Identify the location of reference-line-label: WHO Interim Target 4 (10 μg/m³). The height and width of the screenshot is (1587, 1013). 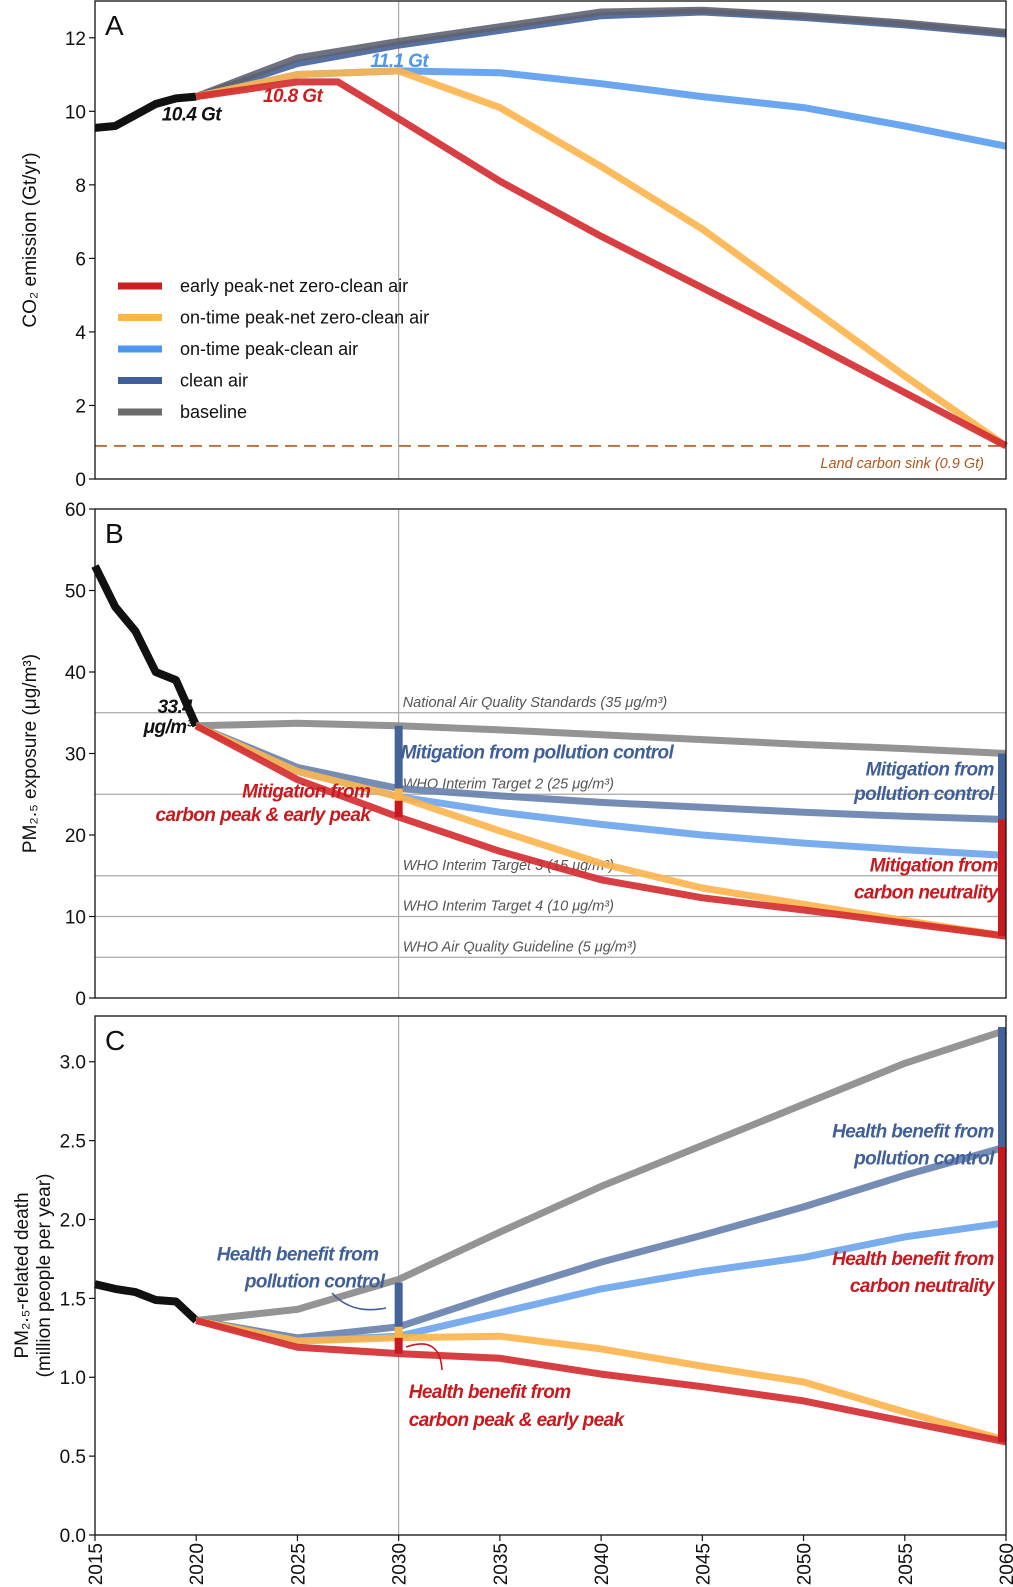
(508, 907).